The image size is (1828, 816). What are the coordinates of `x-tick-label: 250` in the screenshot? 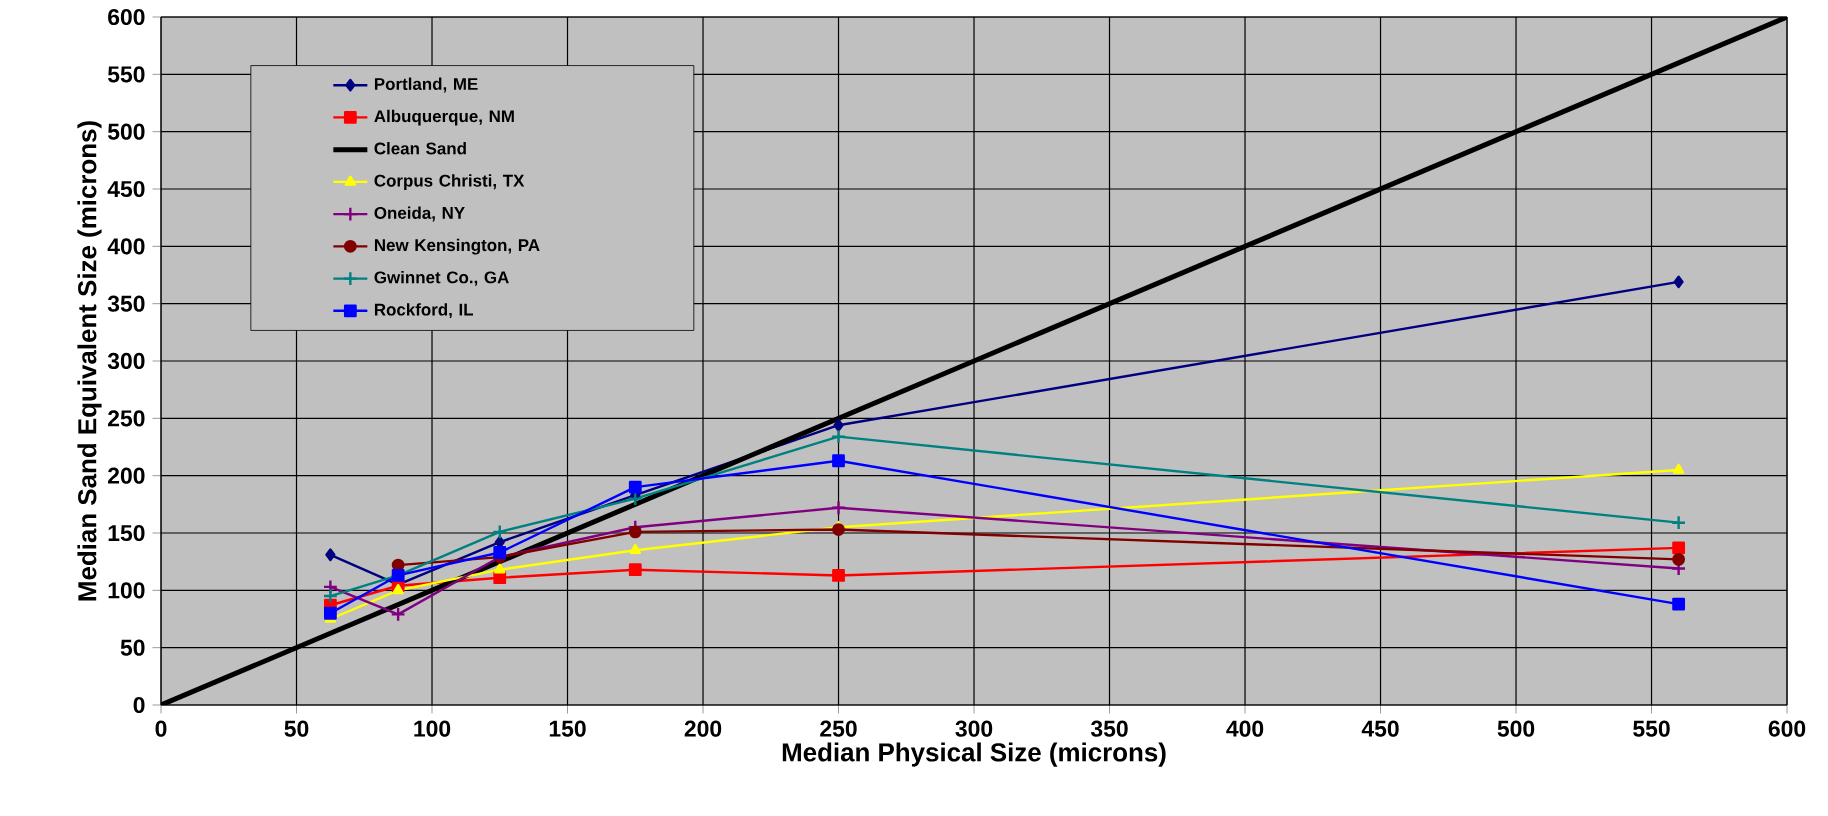 It's located at (838, 728).